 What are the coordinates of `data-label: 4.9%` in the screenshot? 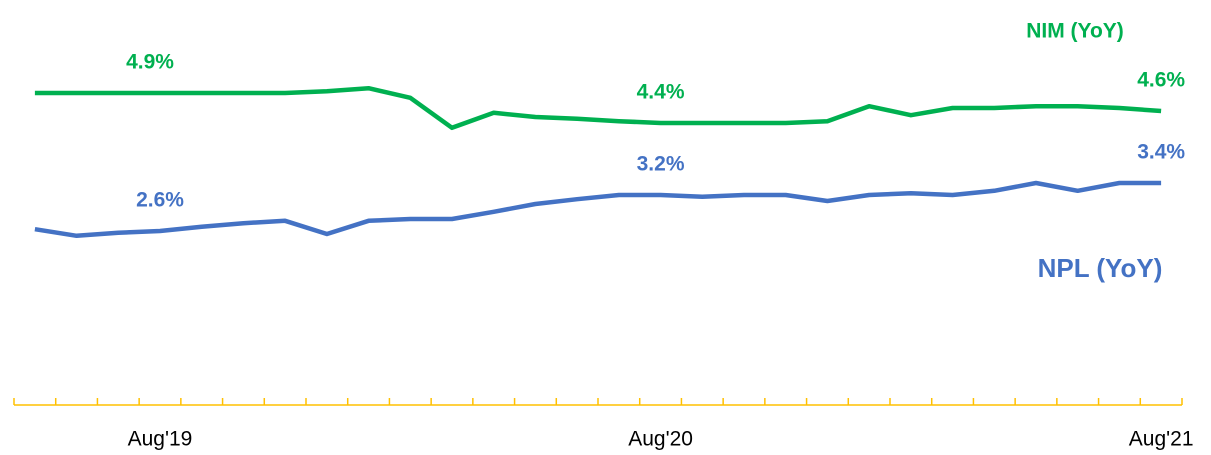 It's located at (150, 62).